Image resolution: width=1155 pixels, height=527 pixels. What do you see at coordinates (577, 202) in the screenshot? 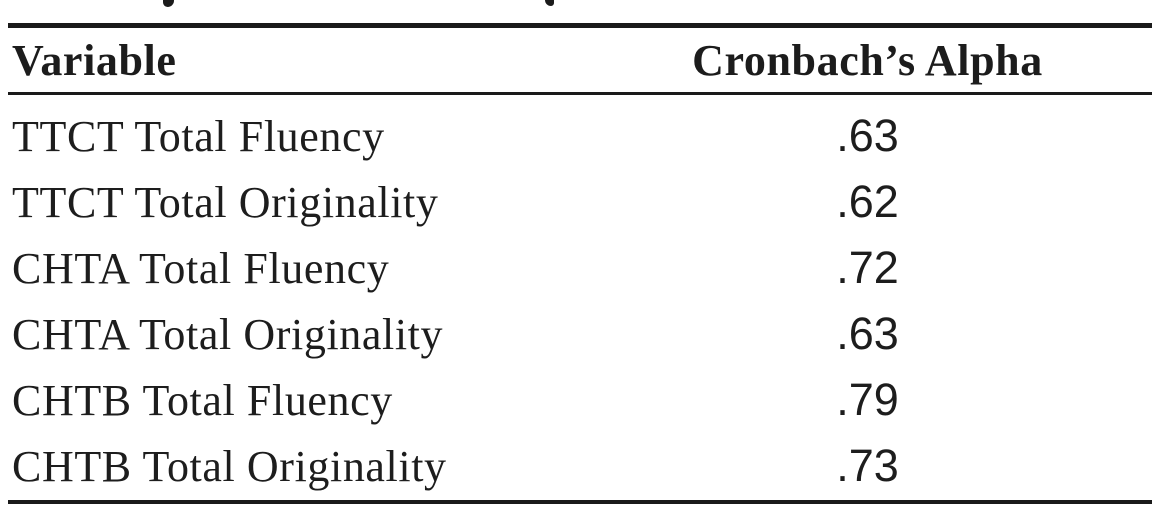
I see `table-row: TTCT Total Originality .62` at bounding box center [577, 202].